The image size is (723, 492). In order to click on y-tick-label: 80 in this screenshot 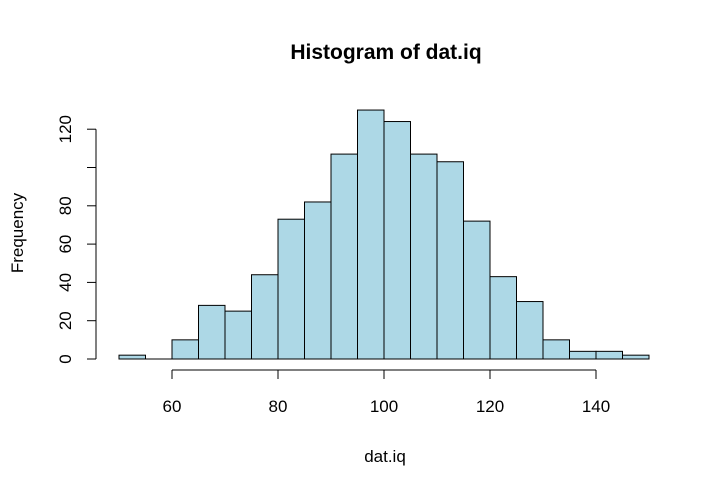, I will do `click(65, 205)`.